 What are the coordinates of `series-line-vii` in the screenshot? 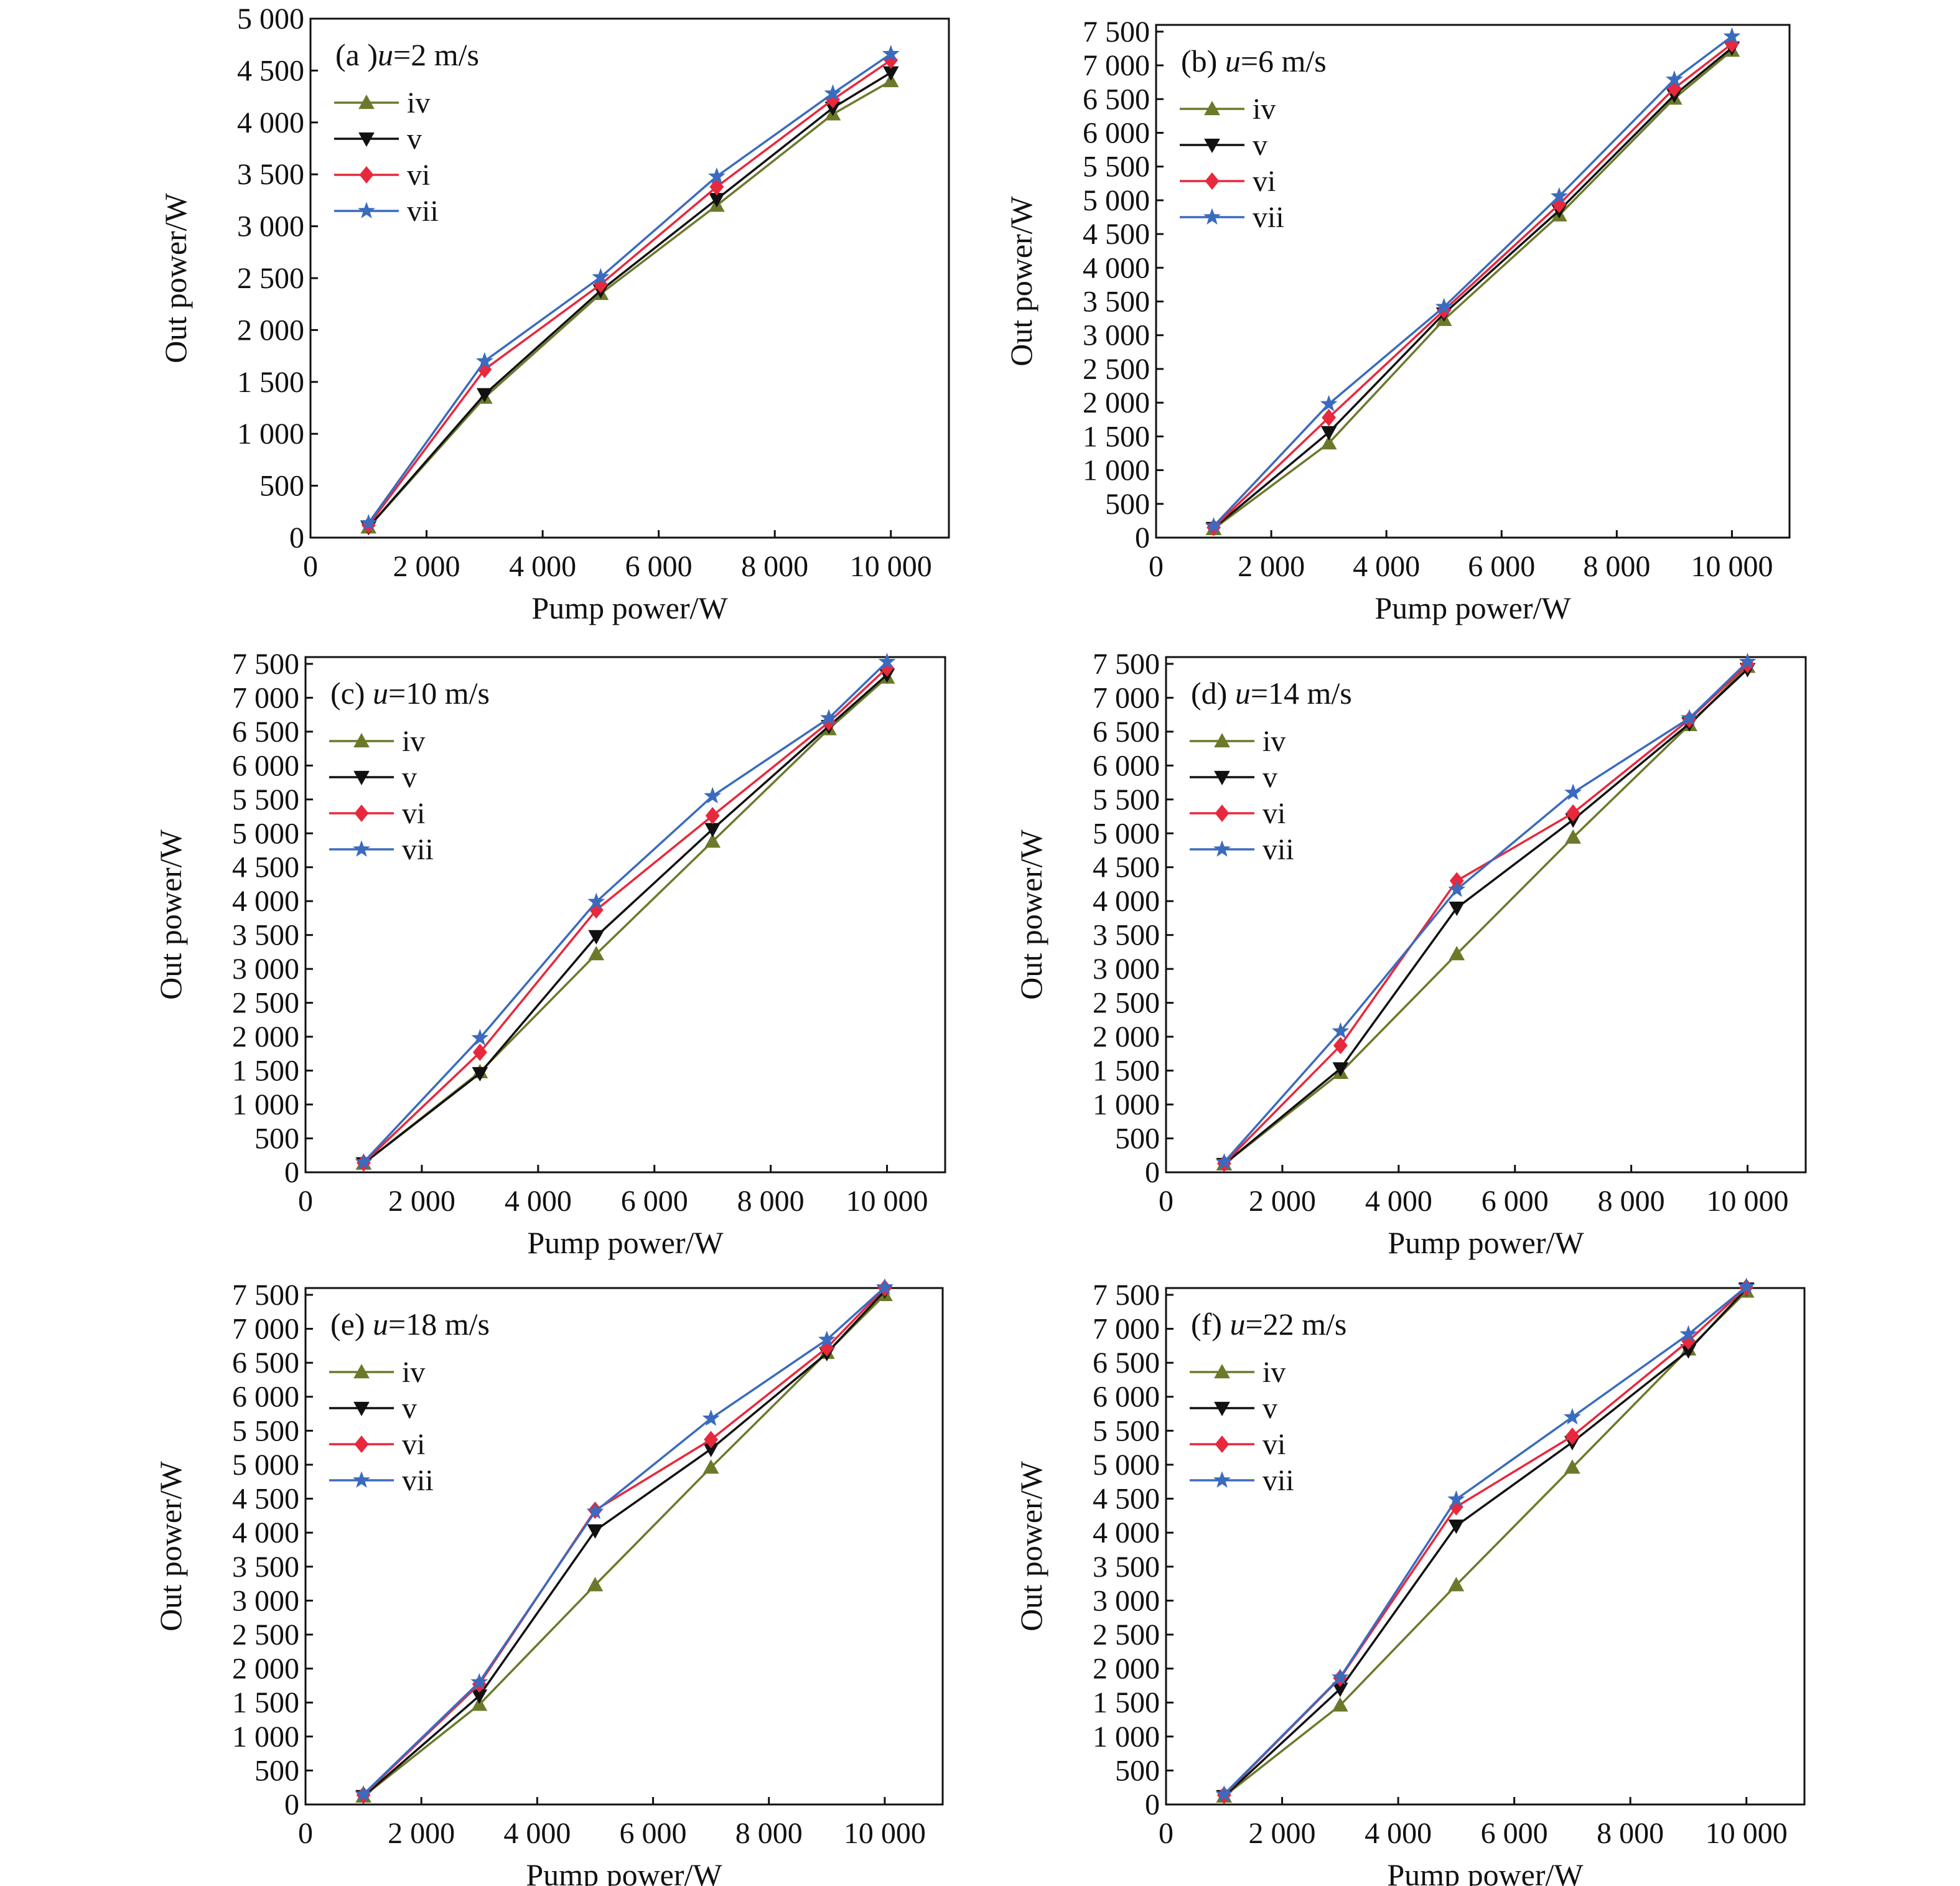 It's located at (626, 912).